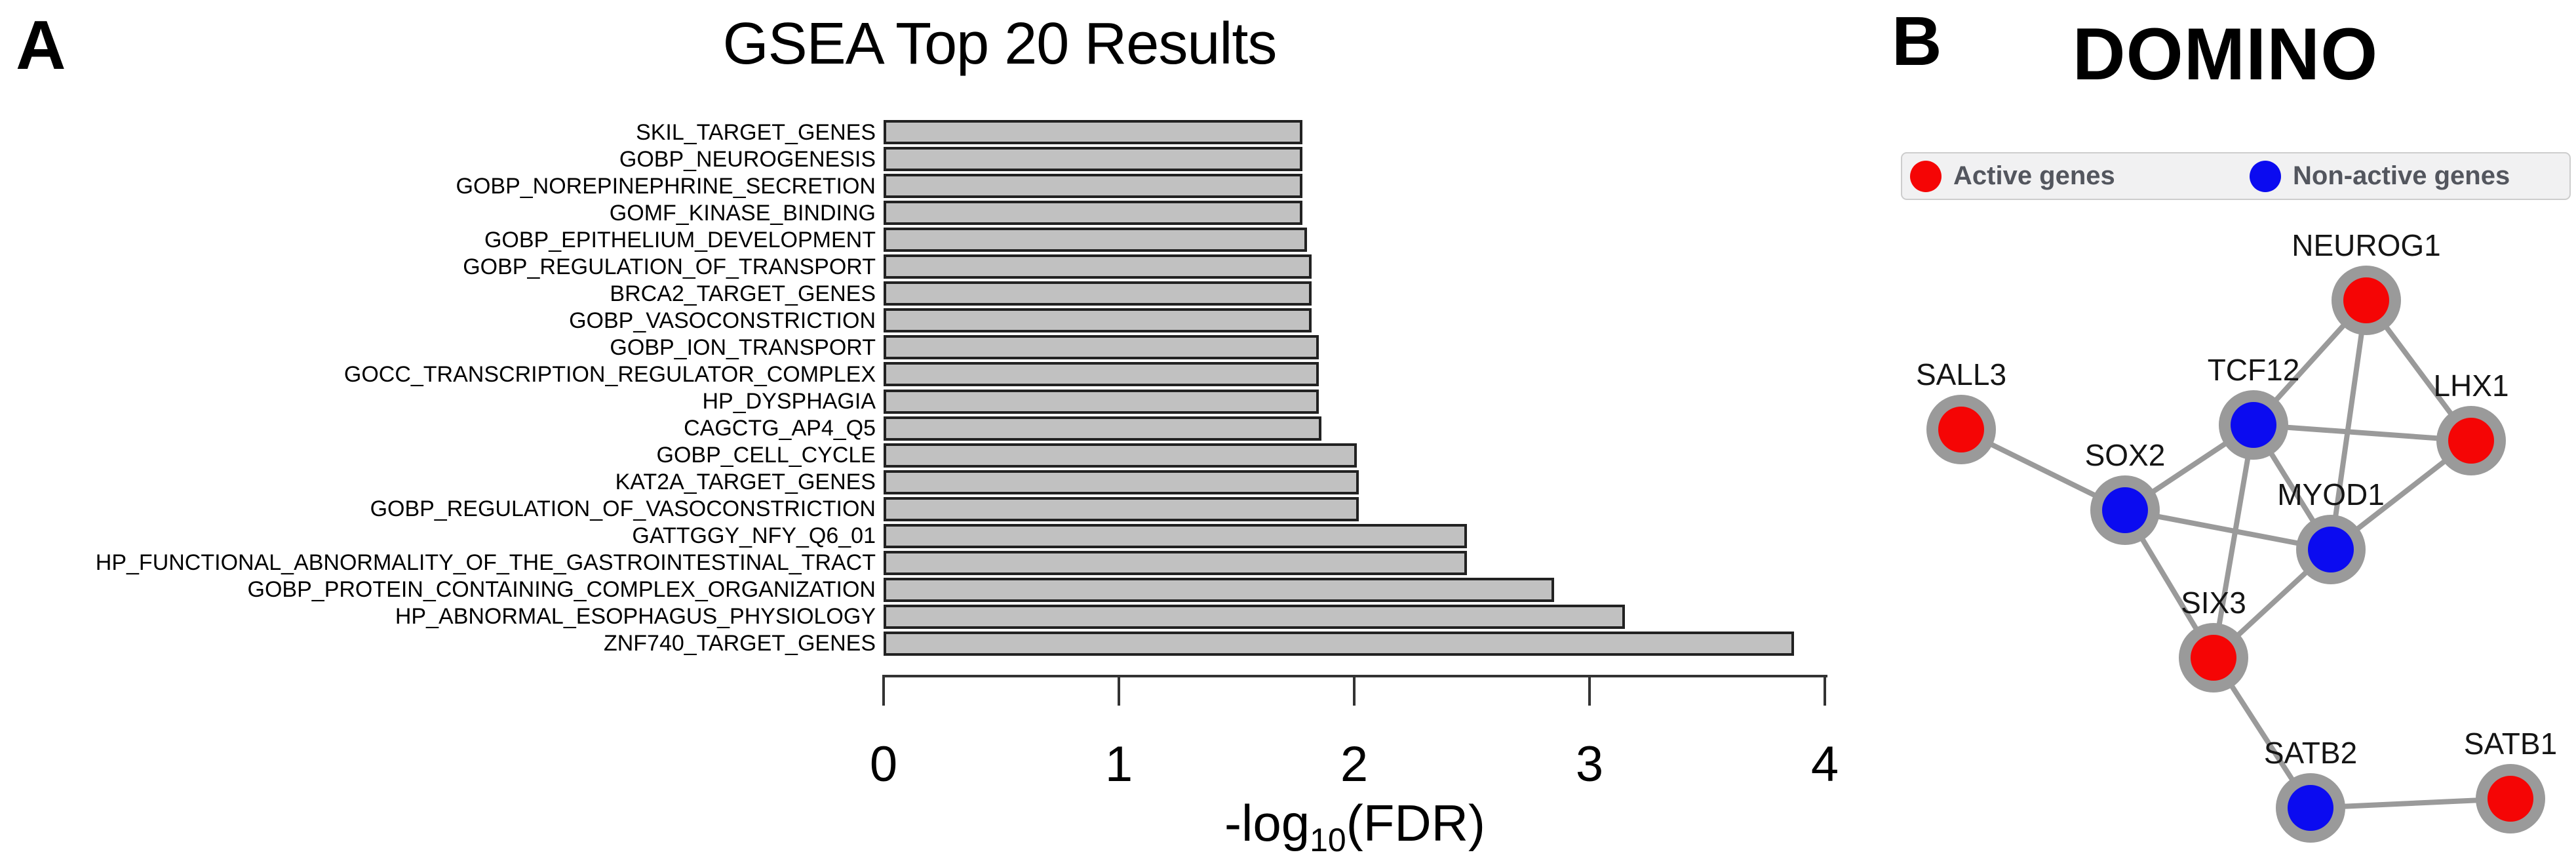 The height and width of the screenshot is (863, 2576). Describe the element at coordinates (754, 536) in the screenshot. I see `bar-label: GATTGGY_NFY_Q6_01` at that location.